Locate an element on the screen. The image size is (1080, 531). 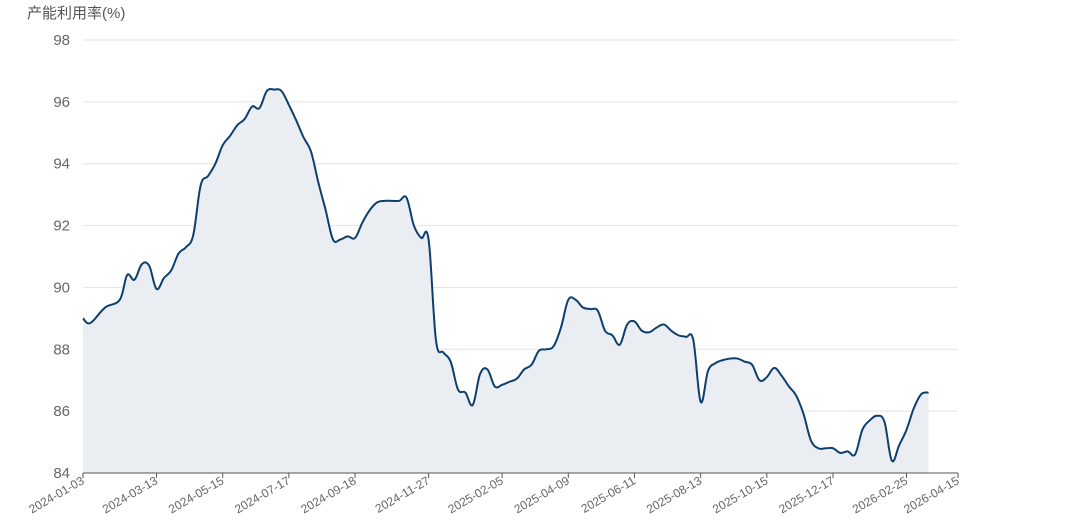
x-tick-label: 2026-04-15 is located at coordinates (931, 494).